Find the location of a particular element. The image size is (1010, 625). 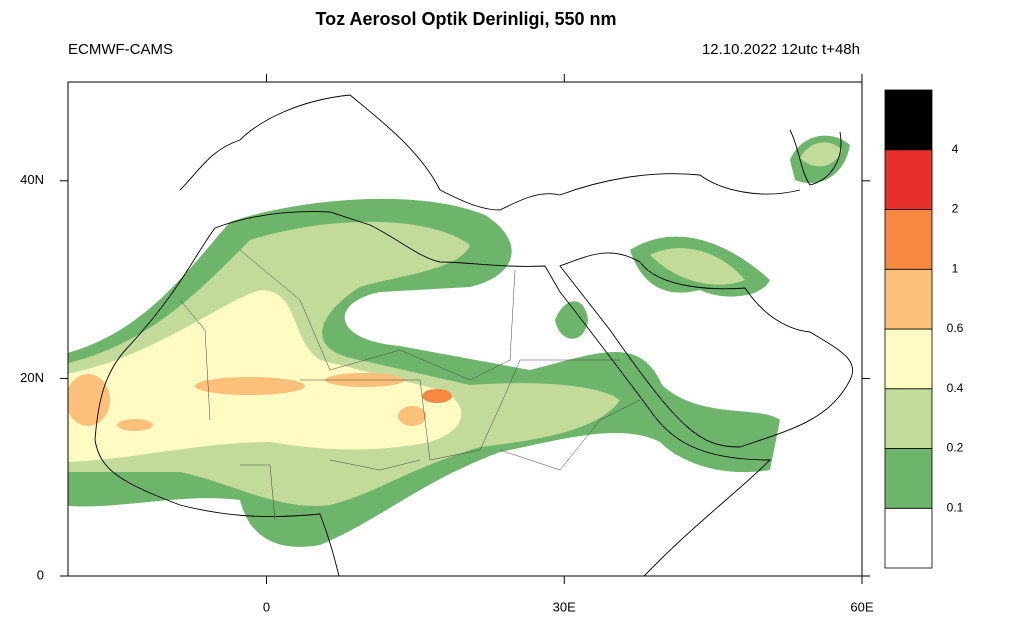

colorbar-label: 0.4 is located at coordinates (955, 388).